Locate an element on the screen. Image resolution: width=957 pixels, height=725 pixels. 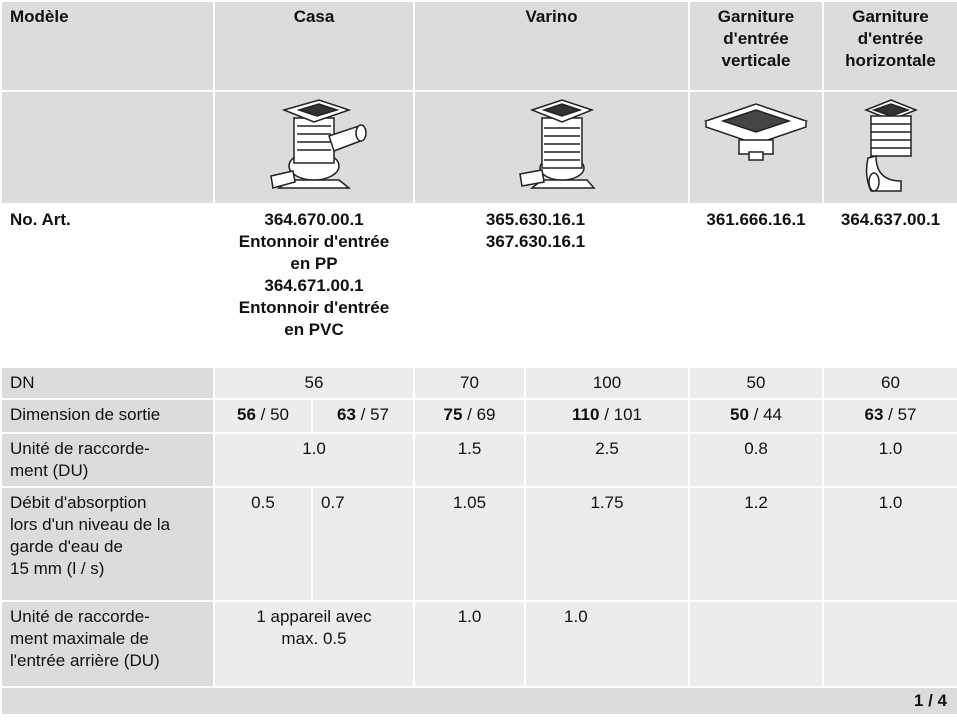
header-cell: Garniture d'entrée horizontale is located at coordinates (889, 46).